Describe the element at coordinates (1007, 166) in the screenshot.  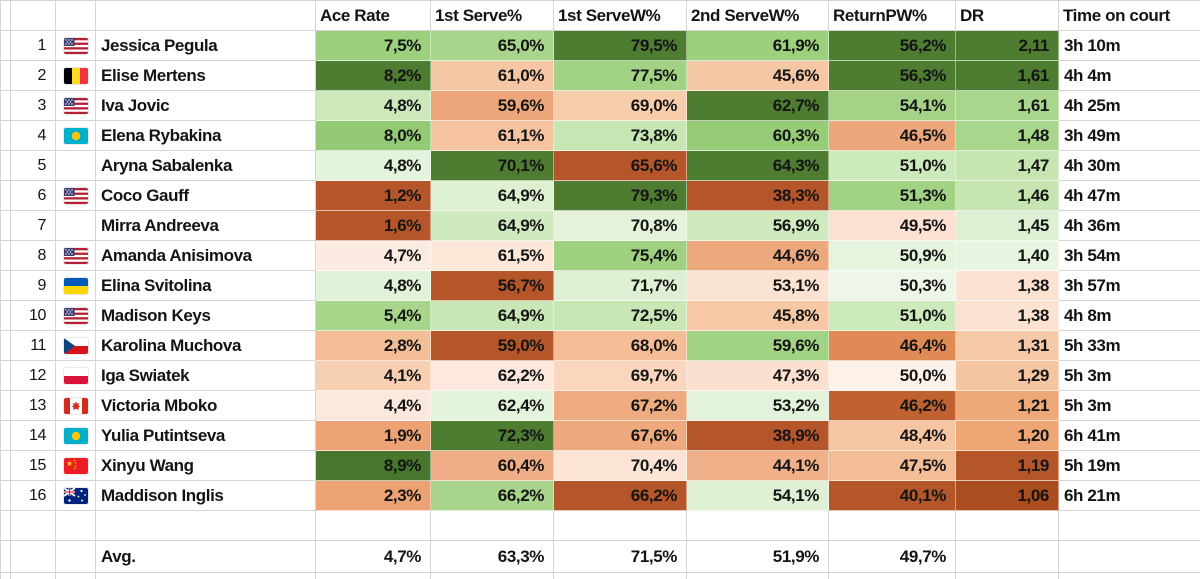
I see `stat-cell-dominance-ratio: 1,47` at that location.